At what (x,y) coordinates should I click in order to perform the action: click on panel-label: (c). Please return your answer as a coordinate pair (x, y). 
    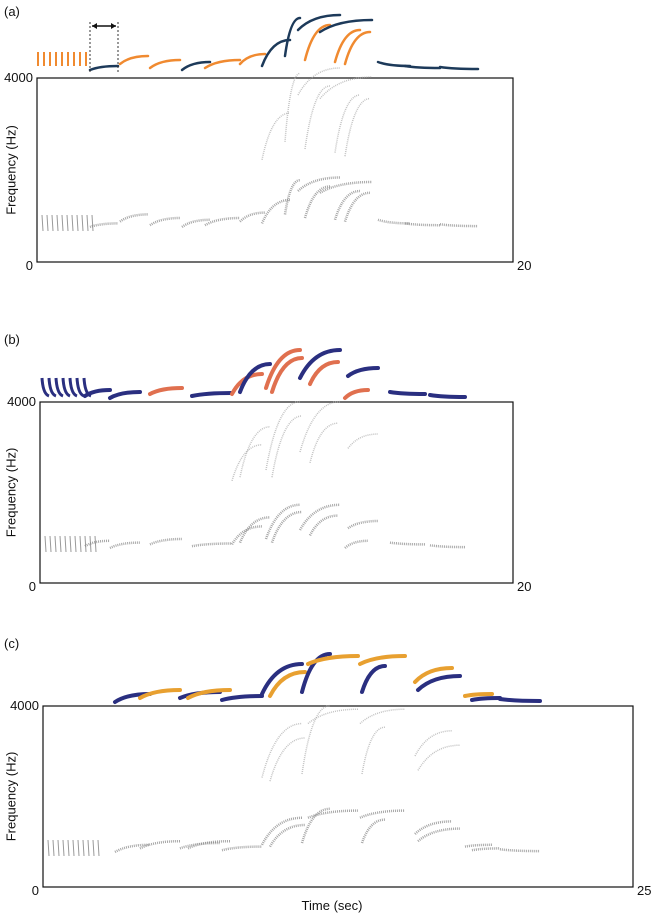
    Looking at the image, I should click on (11, 643).